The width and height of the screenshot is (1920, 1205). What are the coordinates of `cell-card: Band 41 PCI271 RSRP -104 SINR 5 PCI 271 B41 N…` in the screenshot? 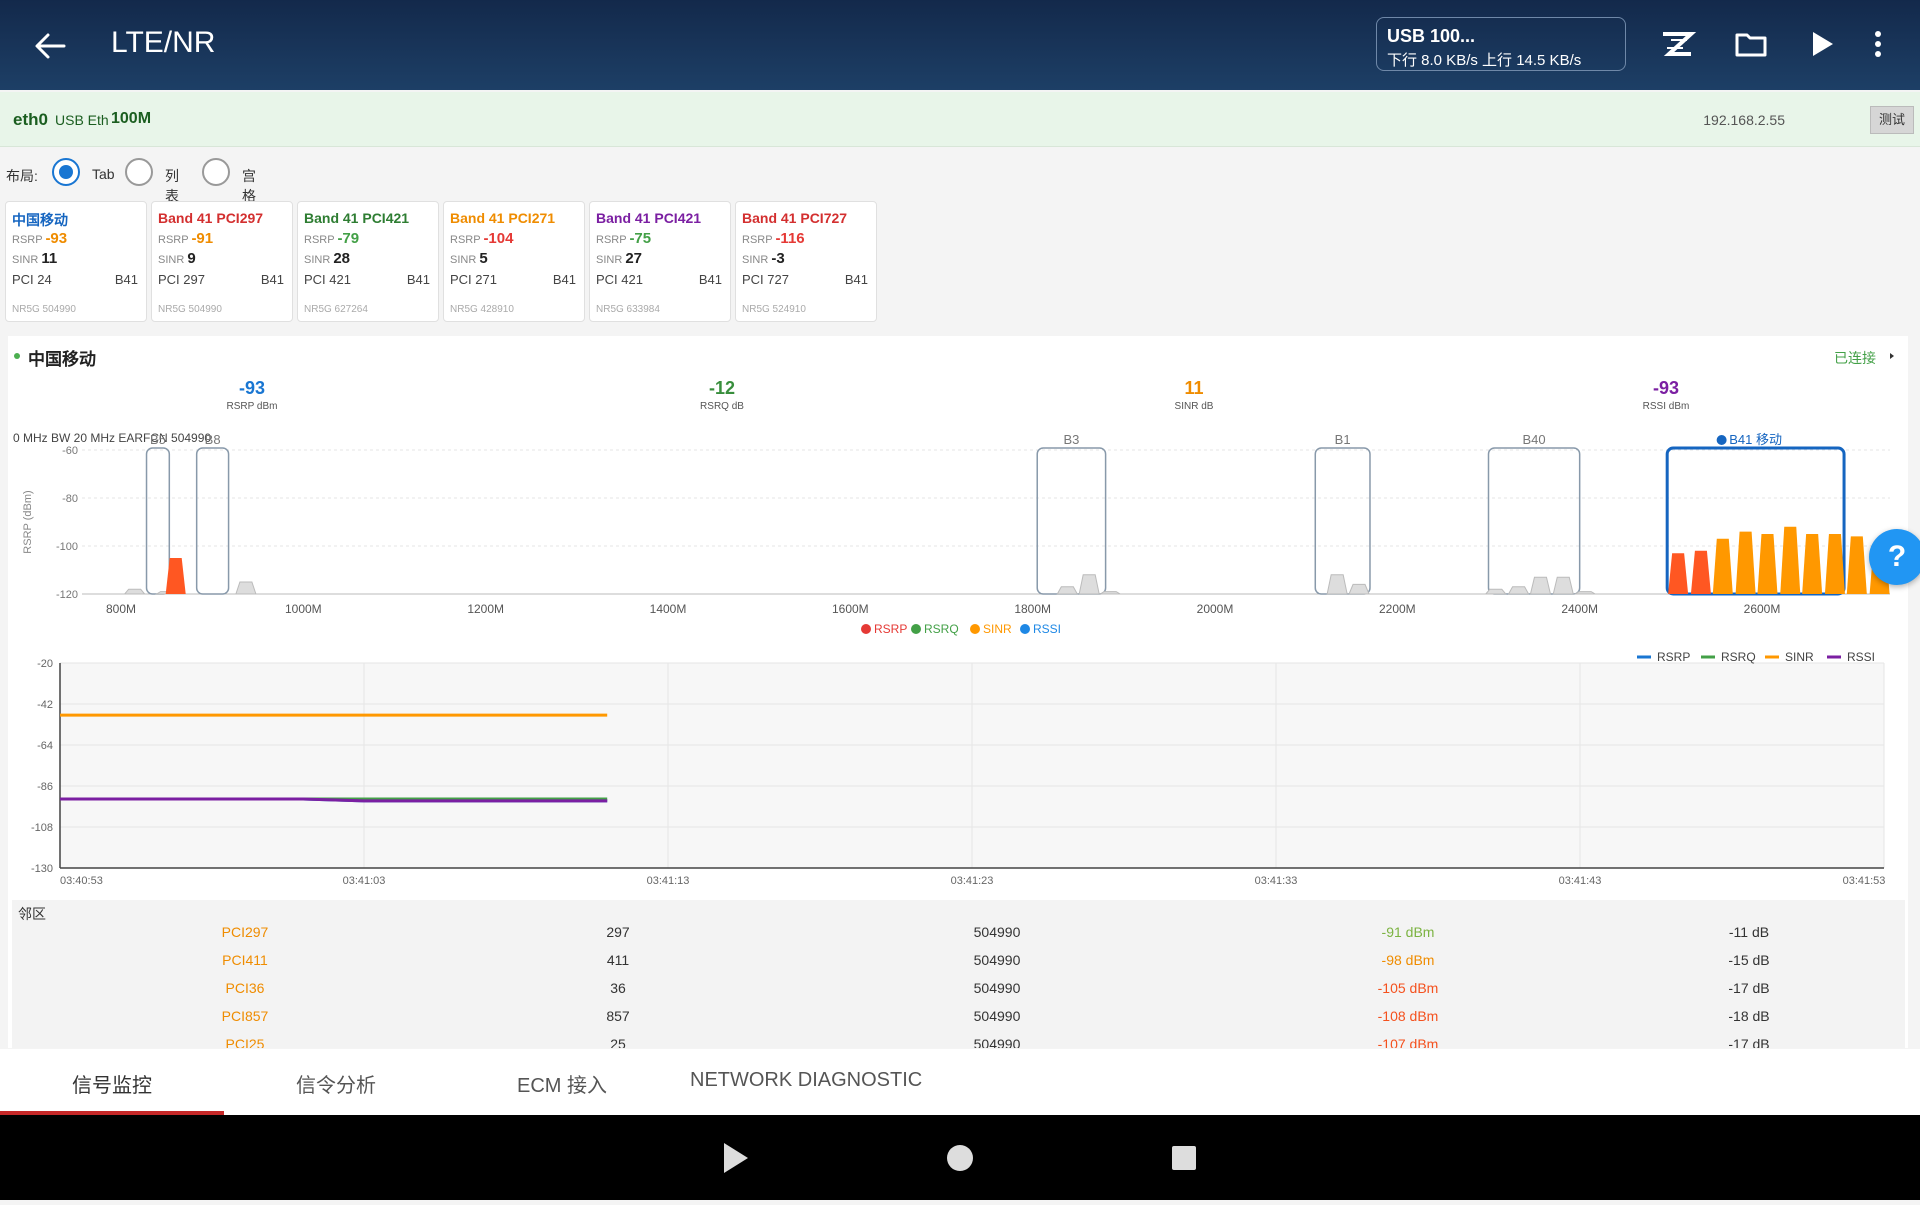 It's located at (514, 261).